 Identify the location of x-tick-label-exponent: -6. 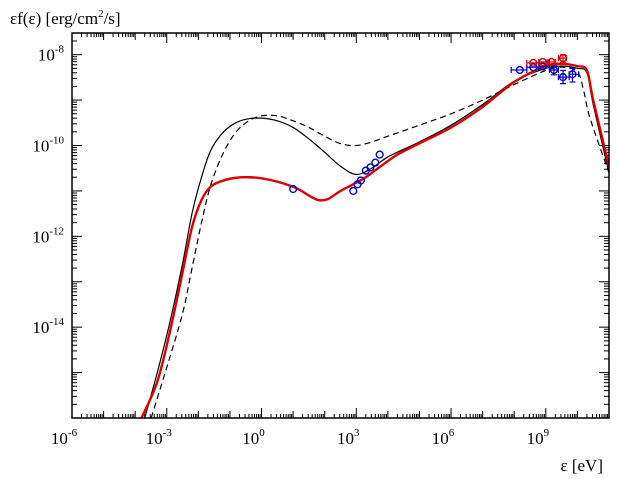
(73, 433).